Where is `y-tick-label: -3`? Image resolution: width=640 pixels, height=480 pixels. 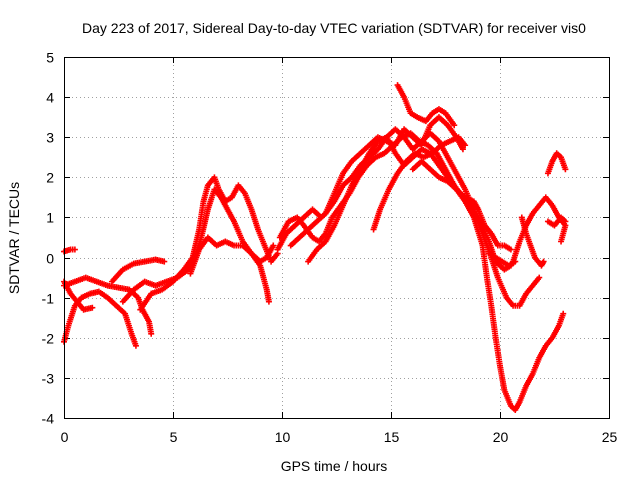 y-tick-label: -3 is located at coordinates (48, 379).